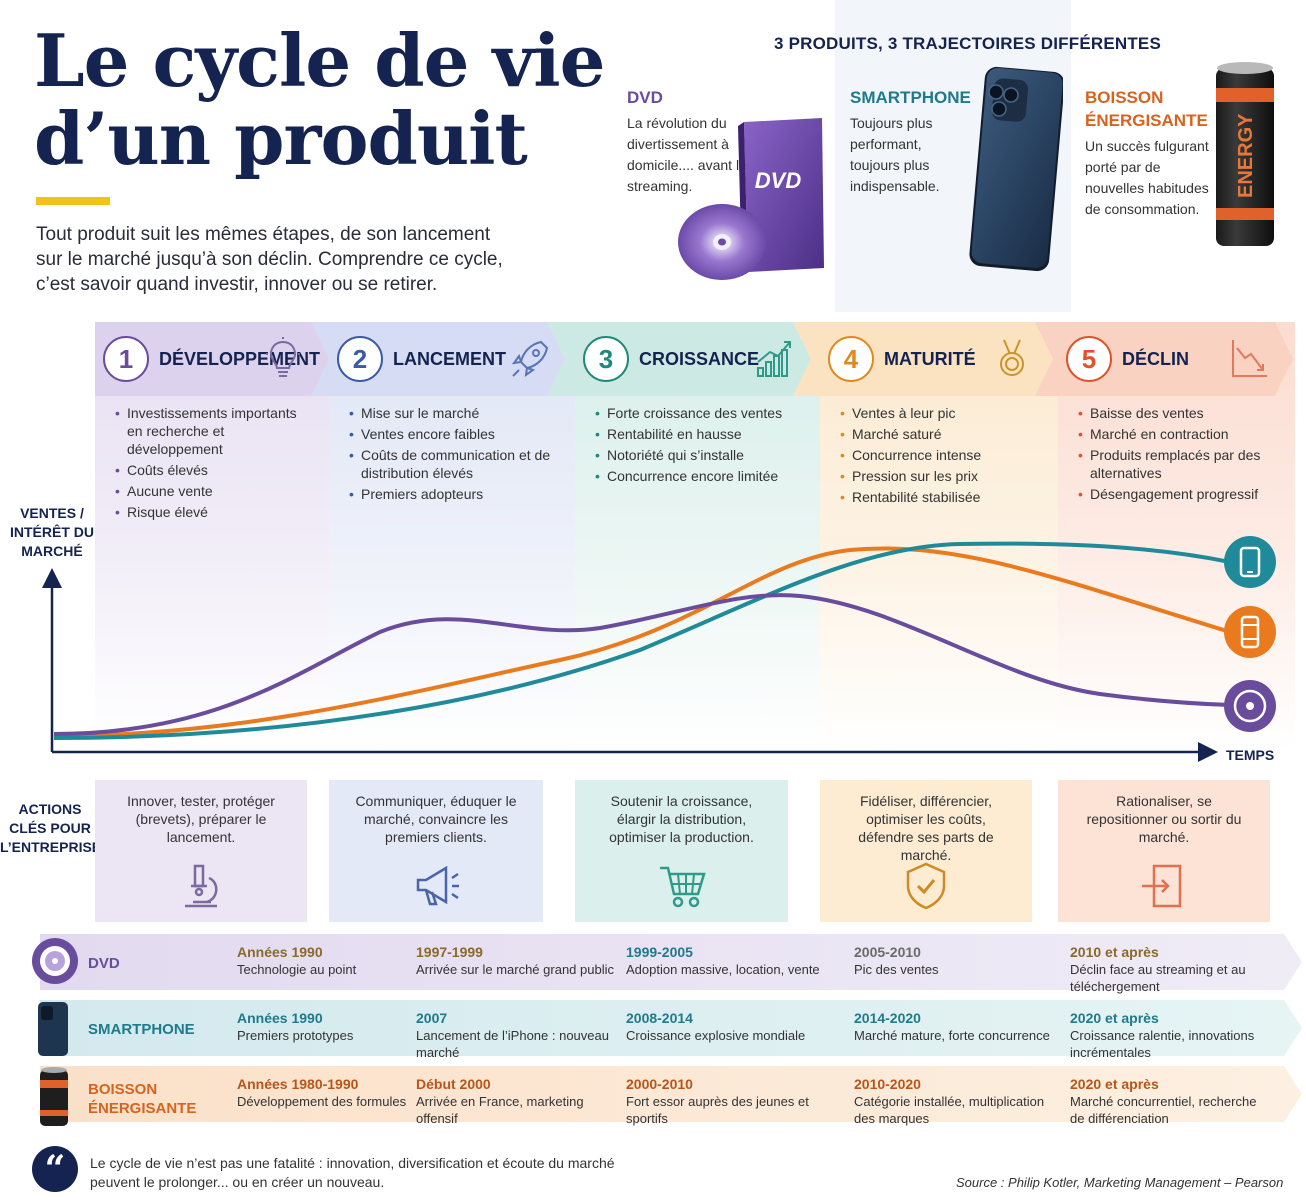  Describe the element at coordinates (337, 961) in the screenshot. I see `timeline-cell: Années 1990 Technologie au point` at that location.